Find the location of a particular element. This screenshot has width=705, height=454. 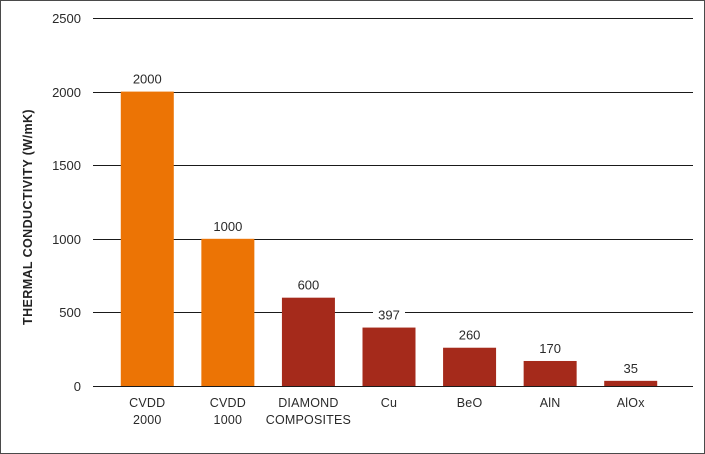

y-tick-label: 1000 is located at coordinates (66, 239).